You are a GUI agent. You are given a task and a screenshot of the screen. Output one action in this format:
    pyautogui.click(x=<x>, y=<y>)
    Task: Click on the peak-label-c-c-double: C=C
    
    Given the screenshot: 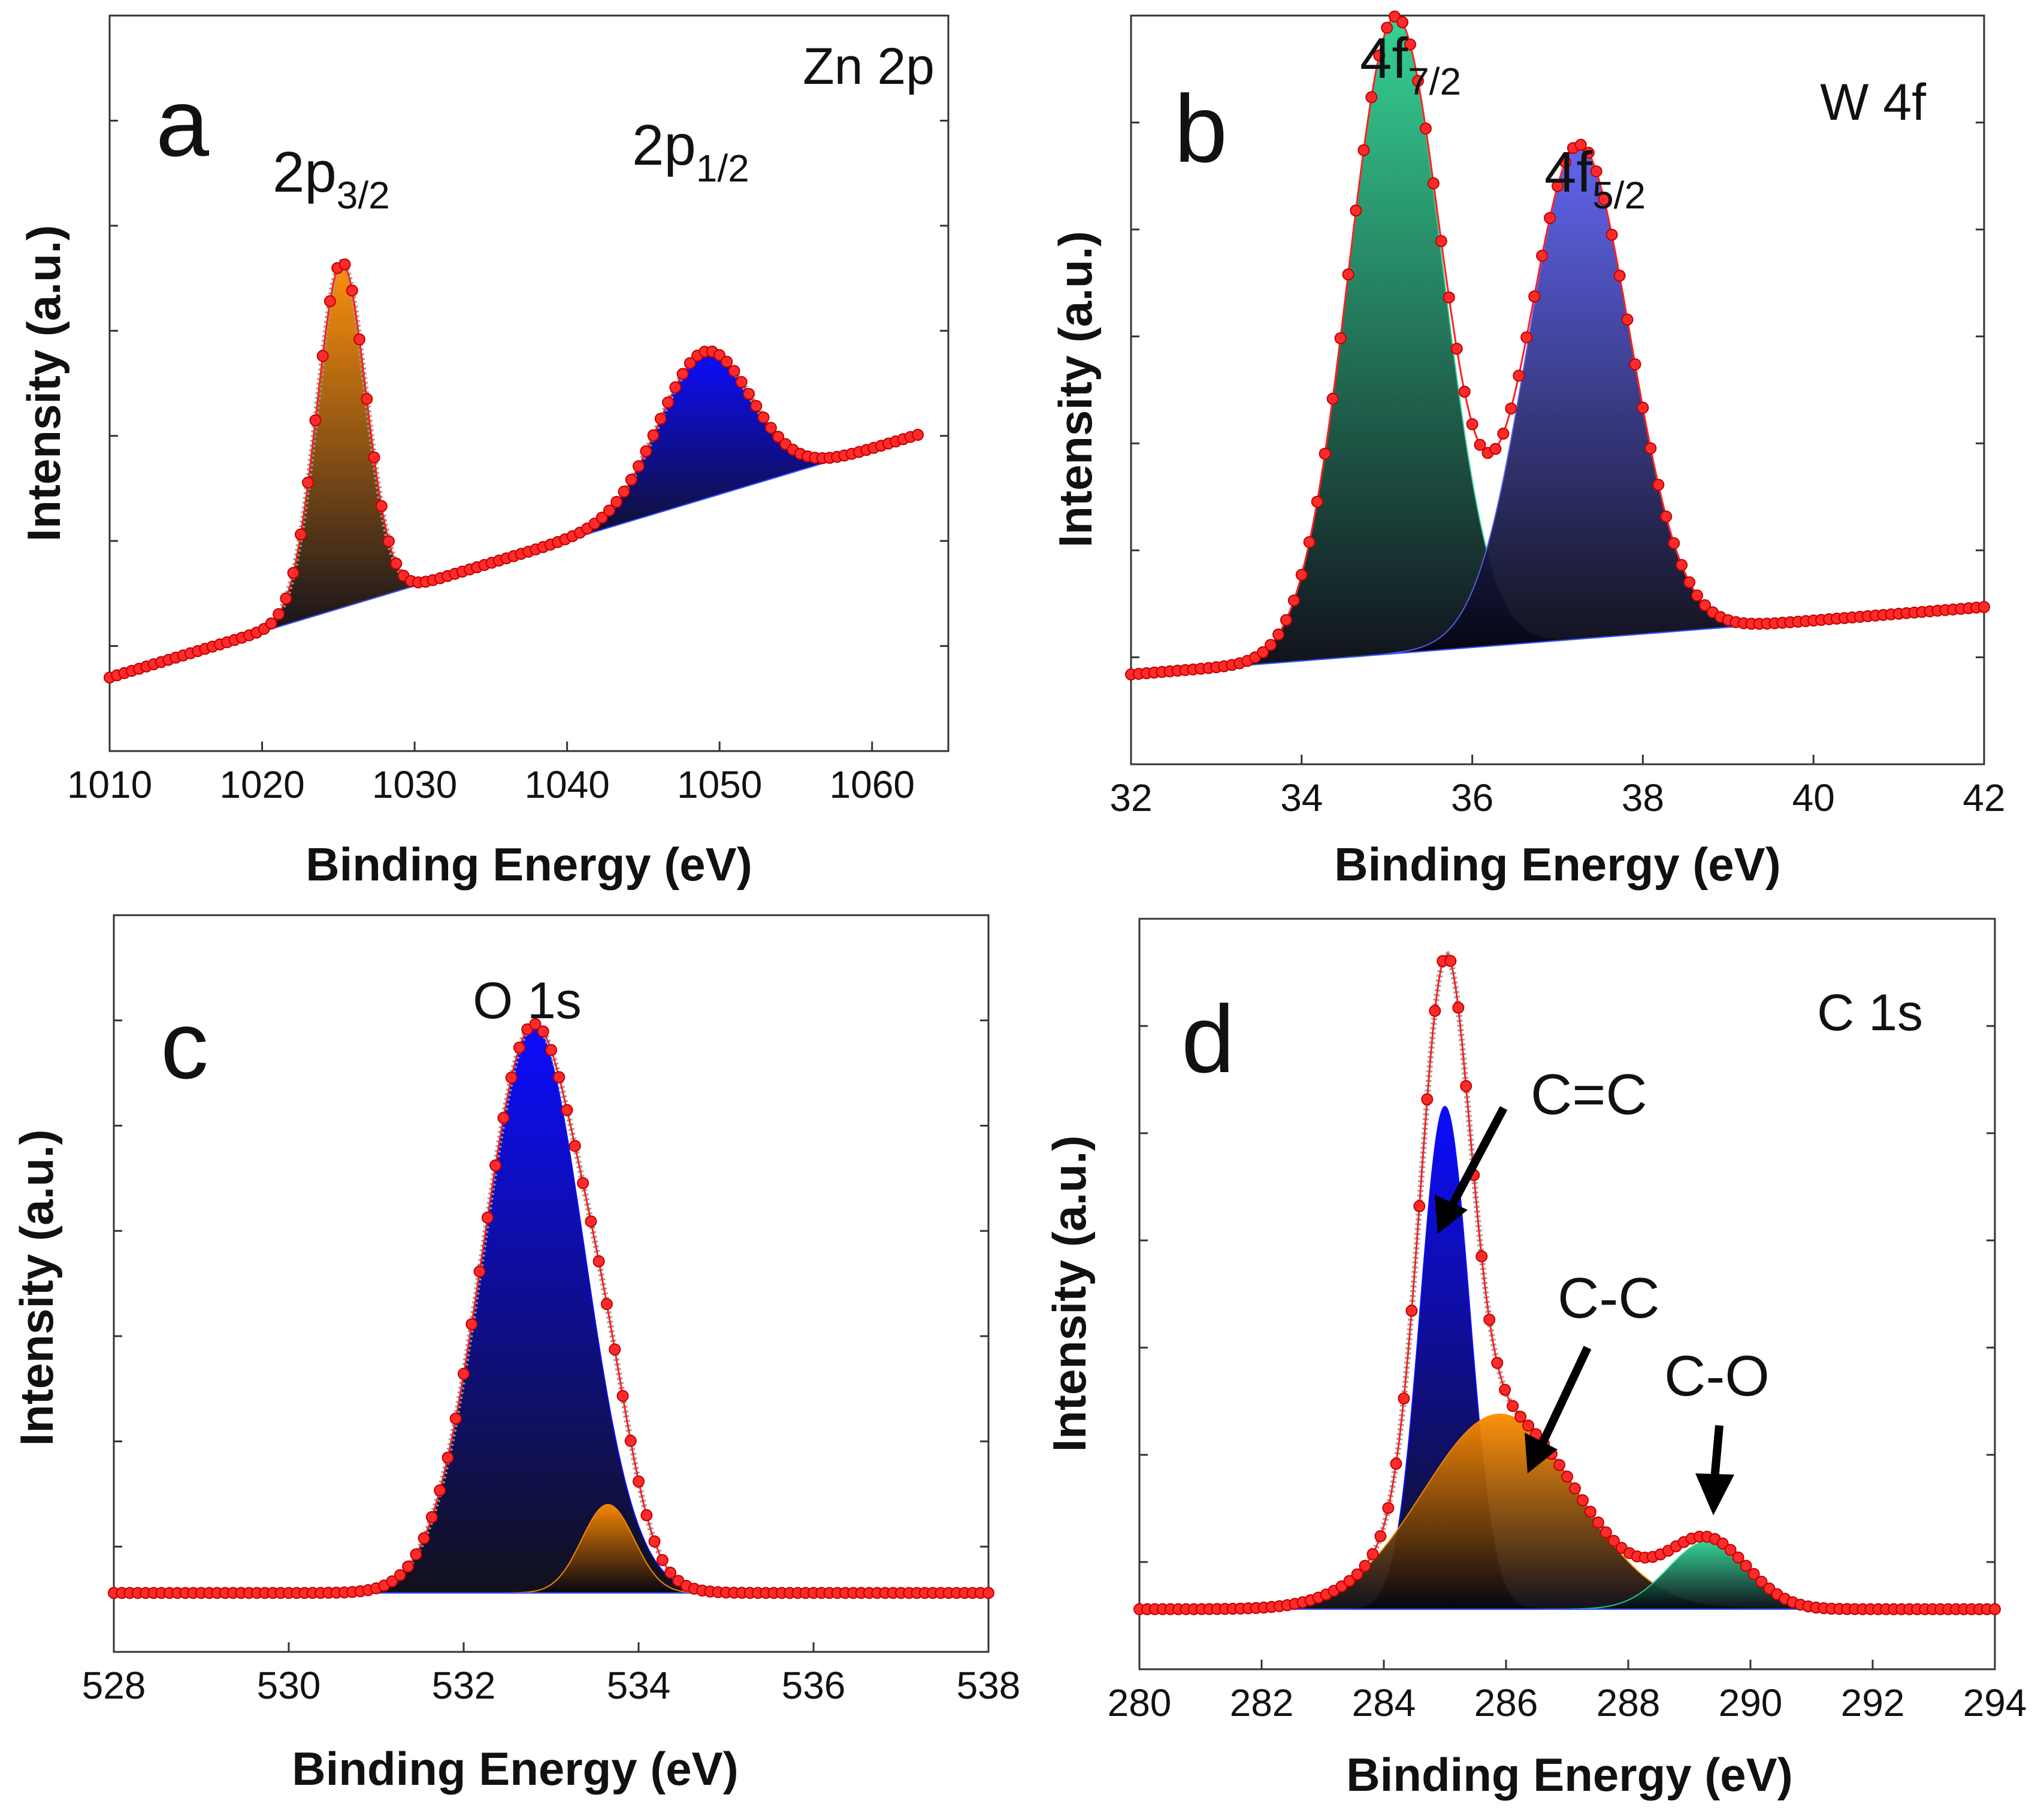 What is the action you would take?
    pyautogui.click(x=1589, y=1095)
    